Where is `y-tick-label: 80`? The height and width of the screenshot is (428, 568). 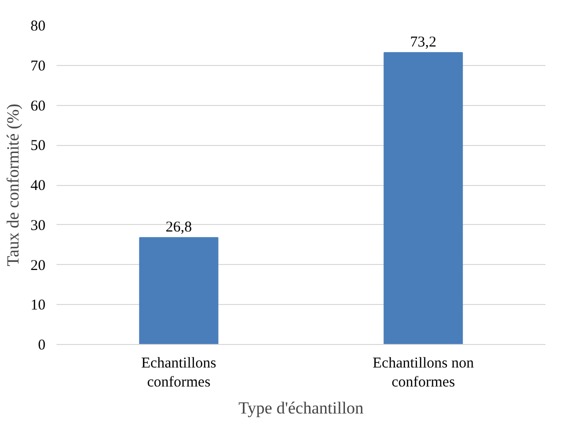
y-tick-label: 80 is located at coordinates (38, 26).